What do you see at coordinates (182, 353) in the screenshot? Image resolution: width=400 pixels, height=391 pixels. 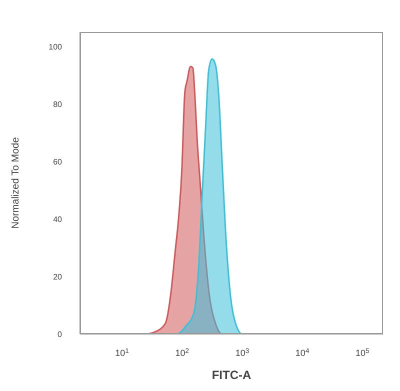 I see `x-tick-label: 10$^{2}$` at bounding box center [182, 353].